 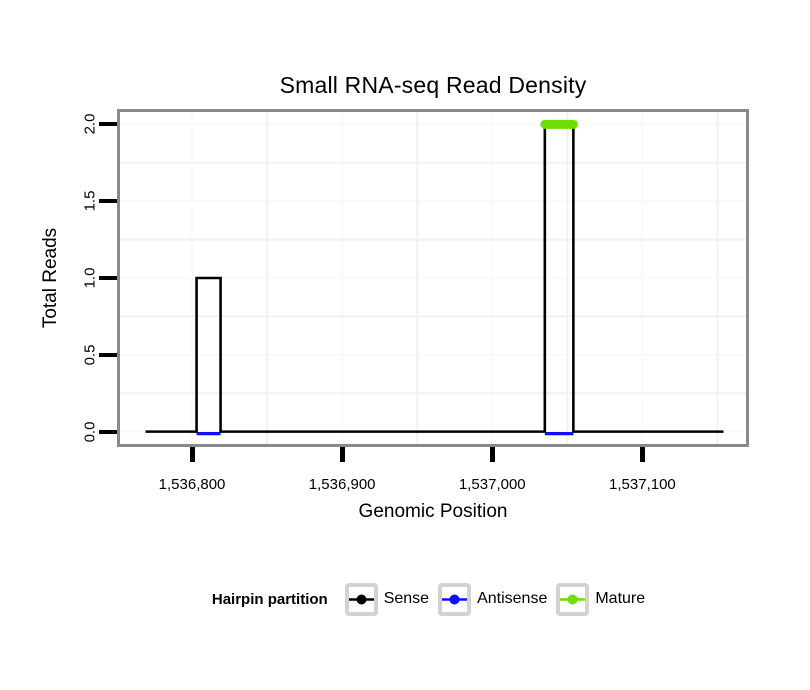 What do you see at coordinates (620, 598) in the screenshot?
I see `legend-label-mature: Mature` at bounding box center [620, 598].